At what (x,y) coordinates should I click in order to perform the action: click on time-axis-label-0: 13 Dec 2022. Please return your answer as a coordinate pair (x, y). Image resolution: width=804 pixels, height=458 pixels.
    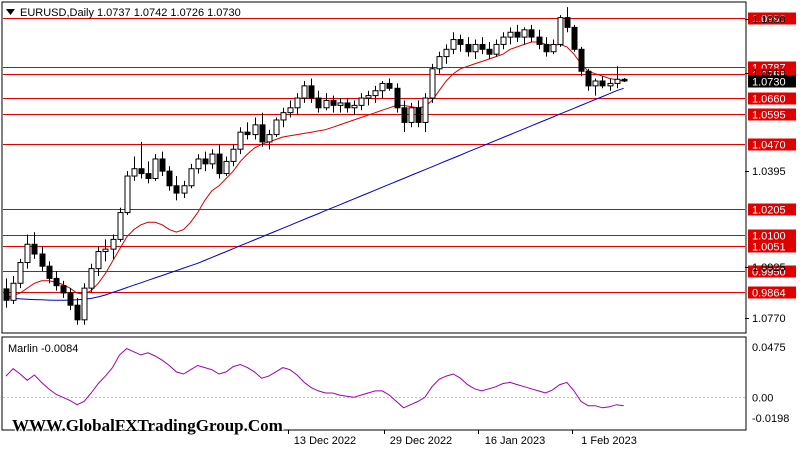
    Looking at the image, I should click on (325, 441).